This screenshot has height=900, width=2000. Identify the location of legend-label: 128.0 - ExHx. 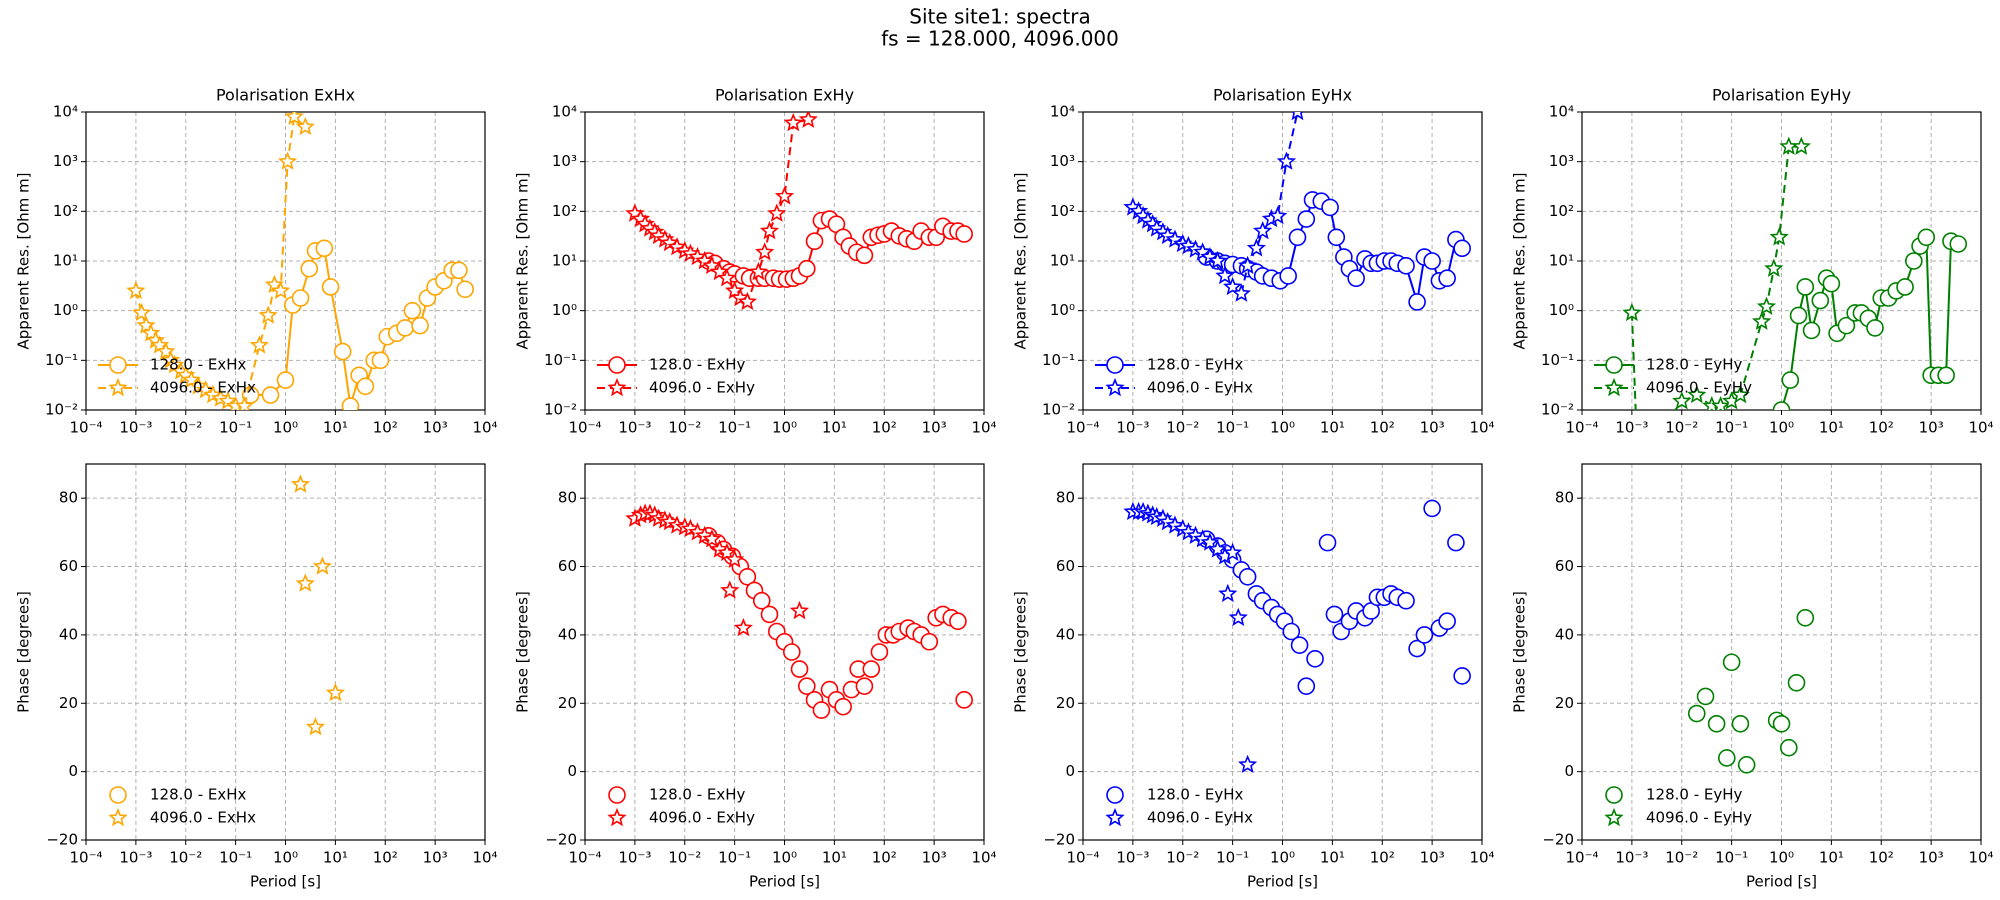
(198, 365).